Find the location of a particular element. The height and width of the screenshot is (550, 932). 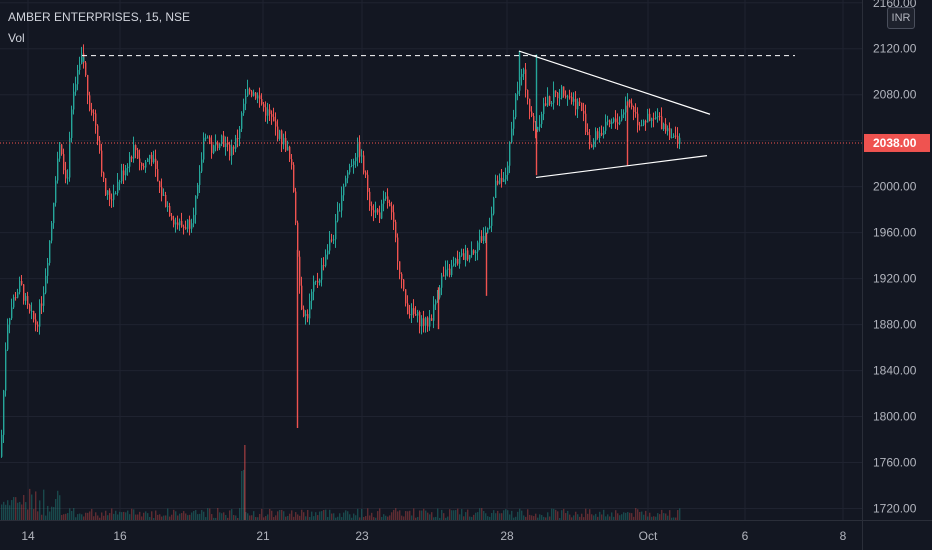

volume-indicator-label: Vol is located at coordinates (16, 38).